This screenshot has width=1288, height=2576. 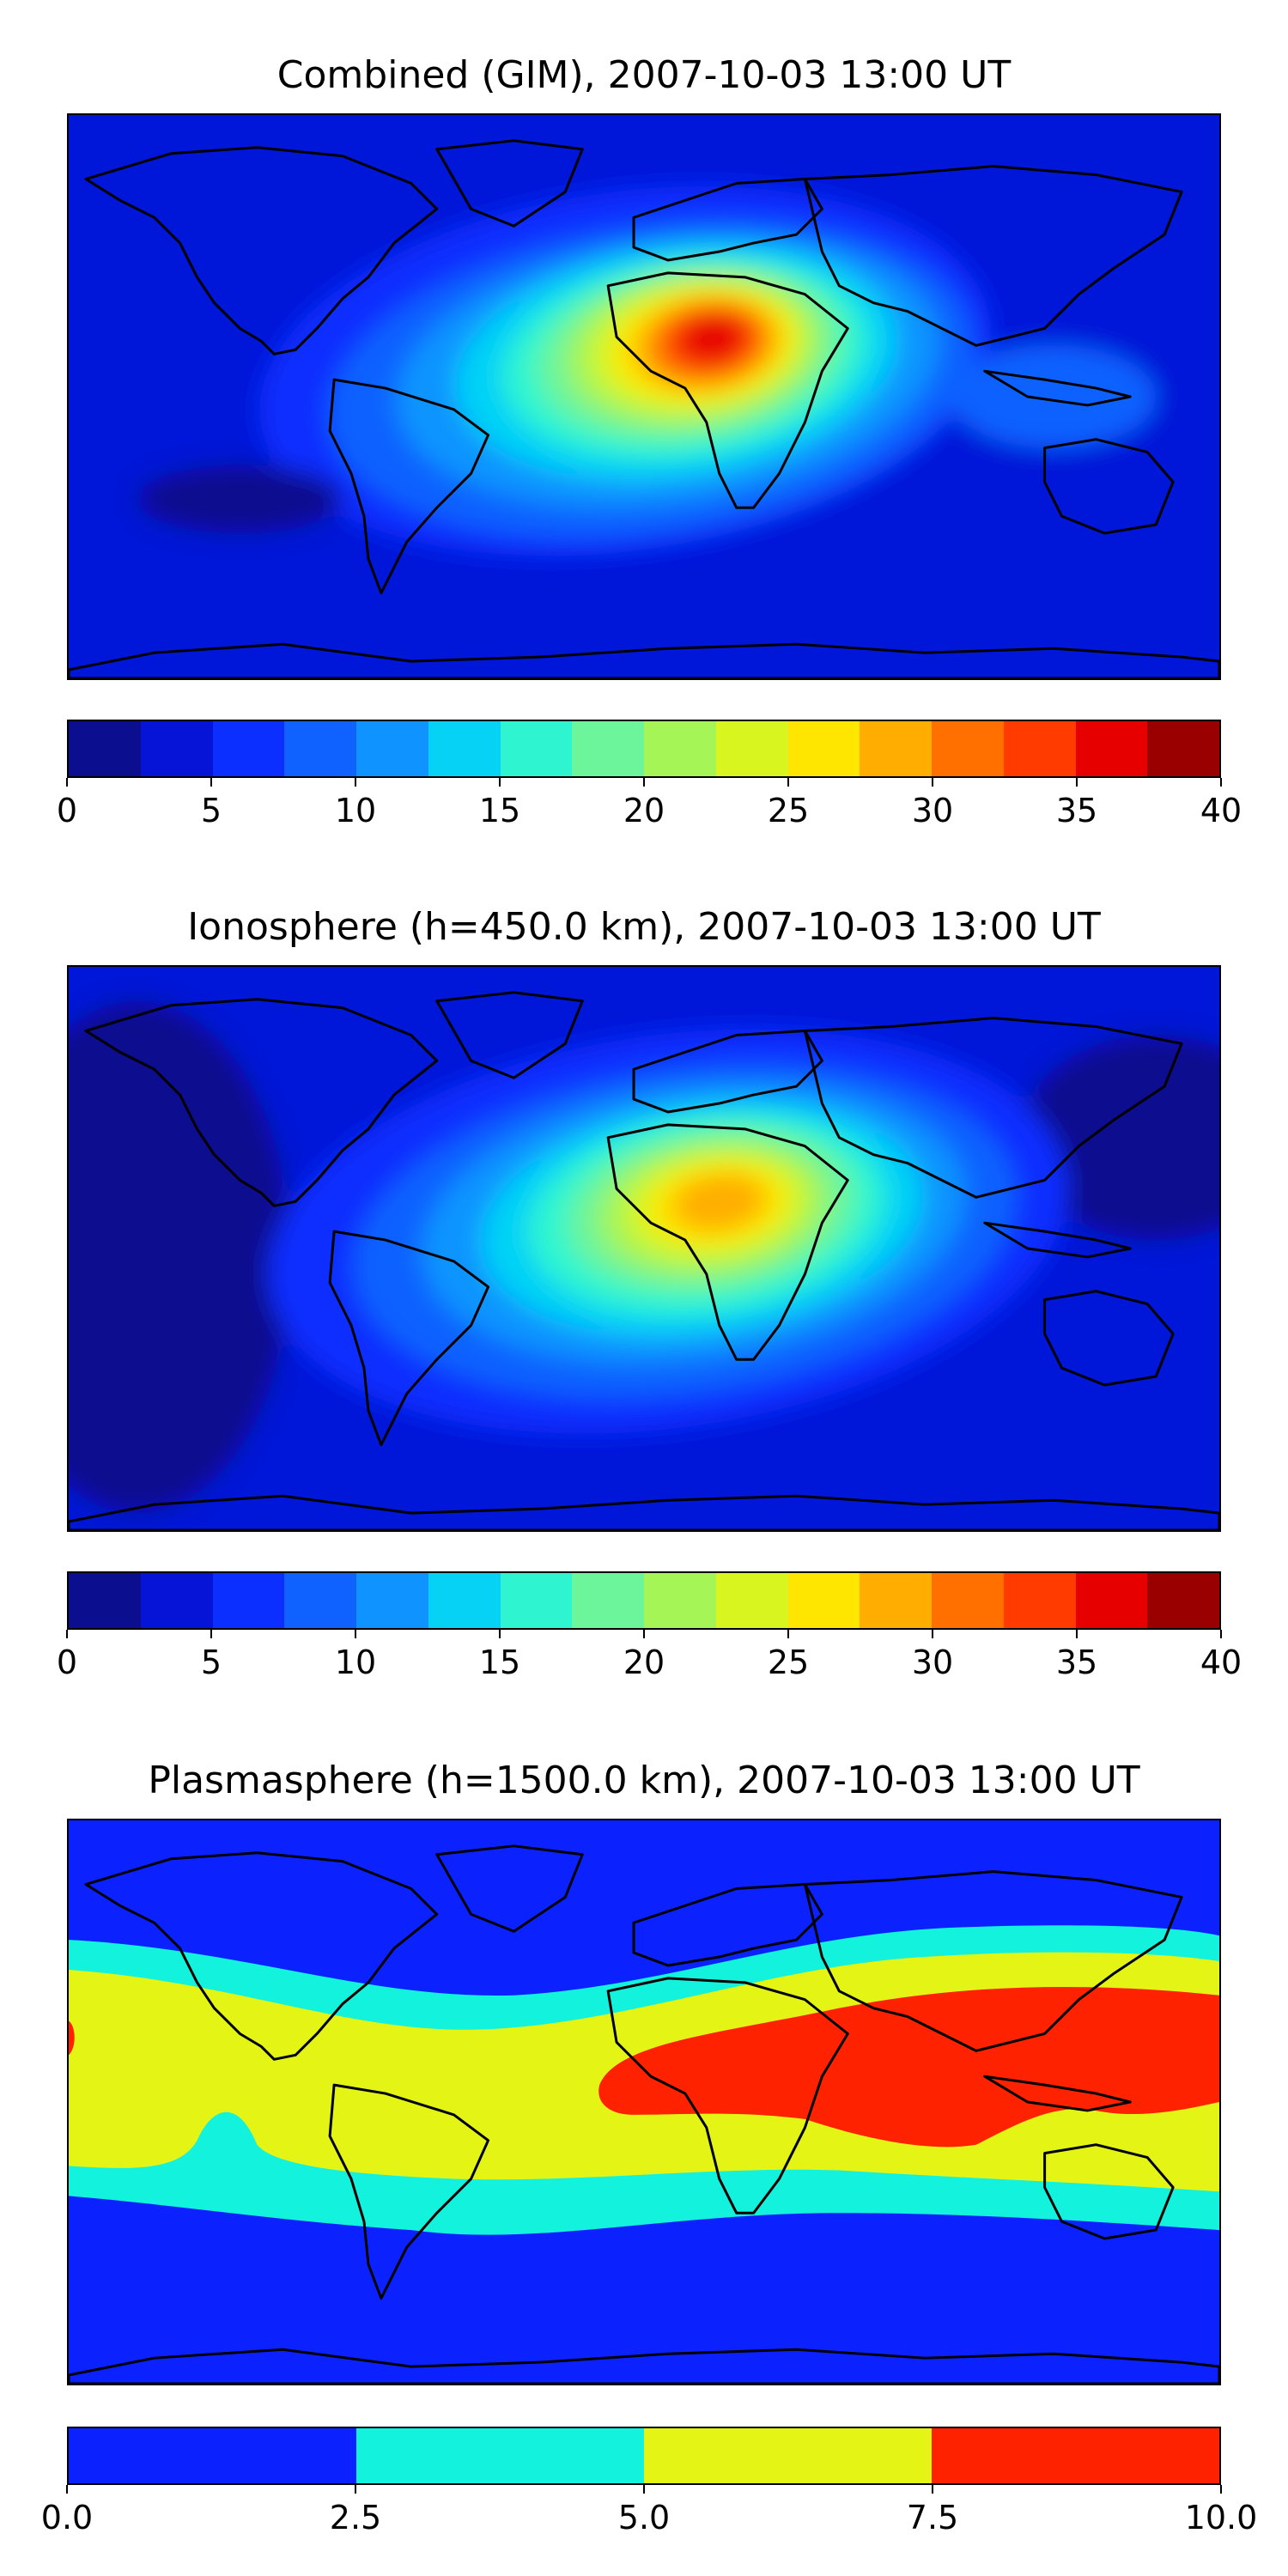 I want to click on colorbar-tick-label: 7.5, so click(x=932, y=2518).